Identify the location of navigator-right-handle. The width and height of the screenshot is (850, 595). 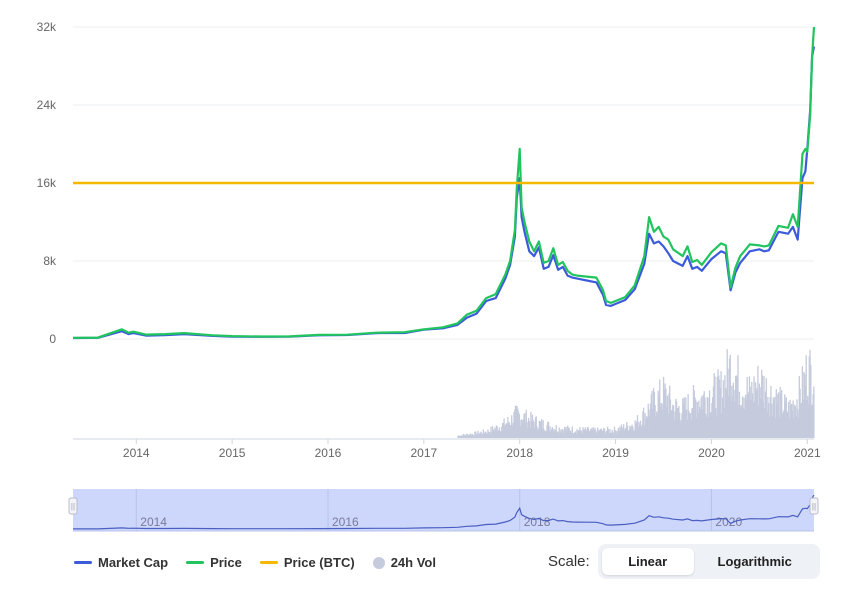
(814, 506).